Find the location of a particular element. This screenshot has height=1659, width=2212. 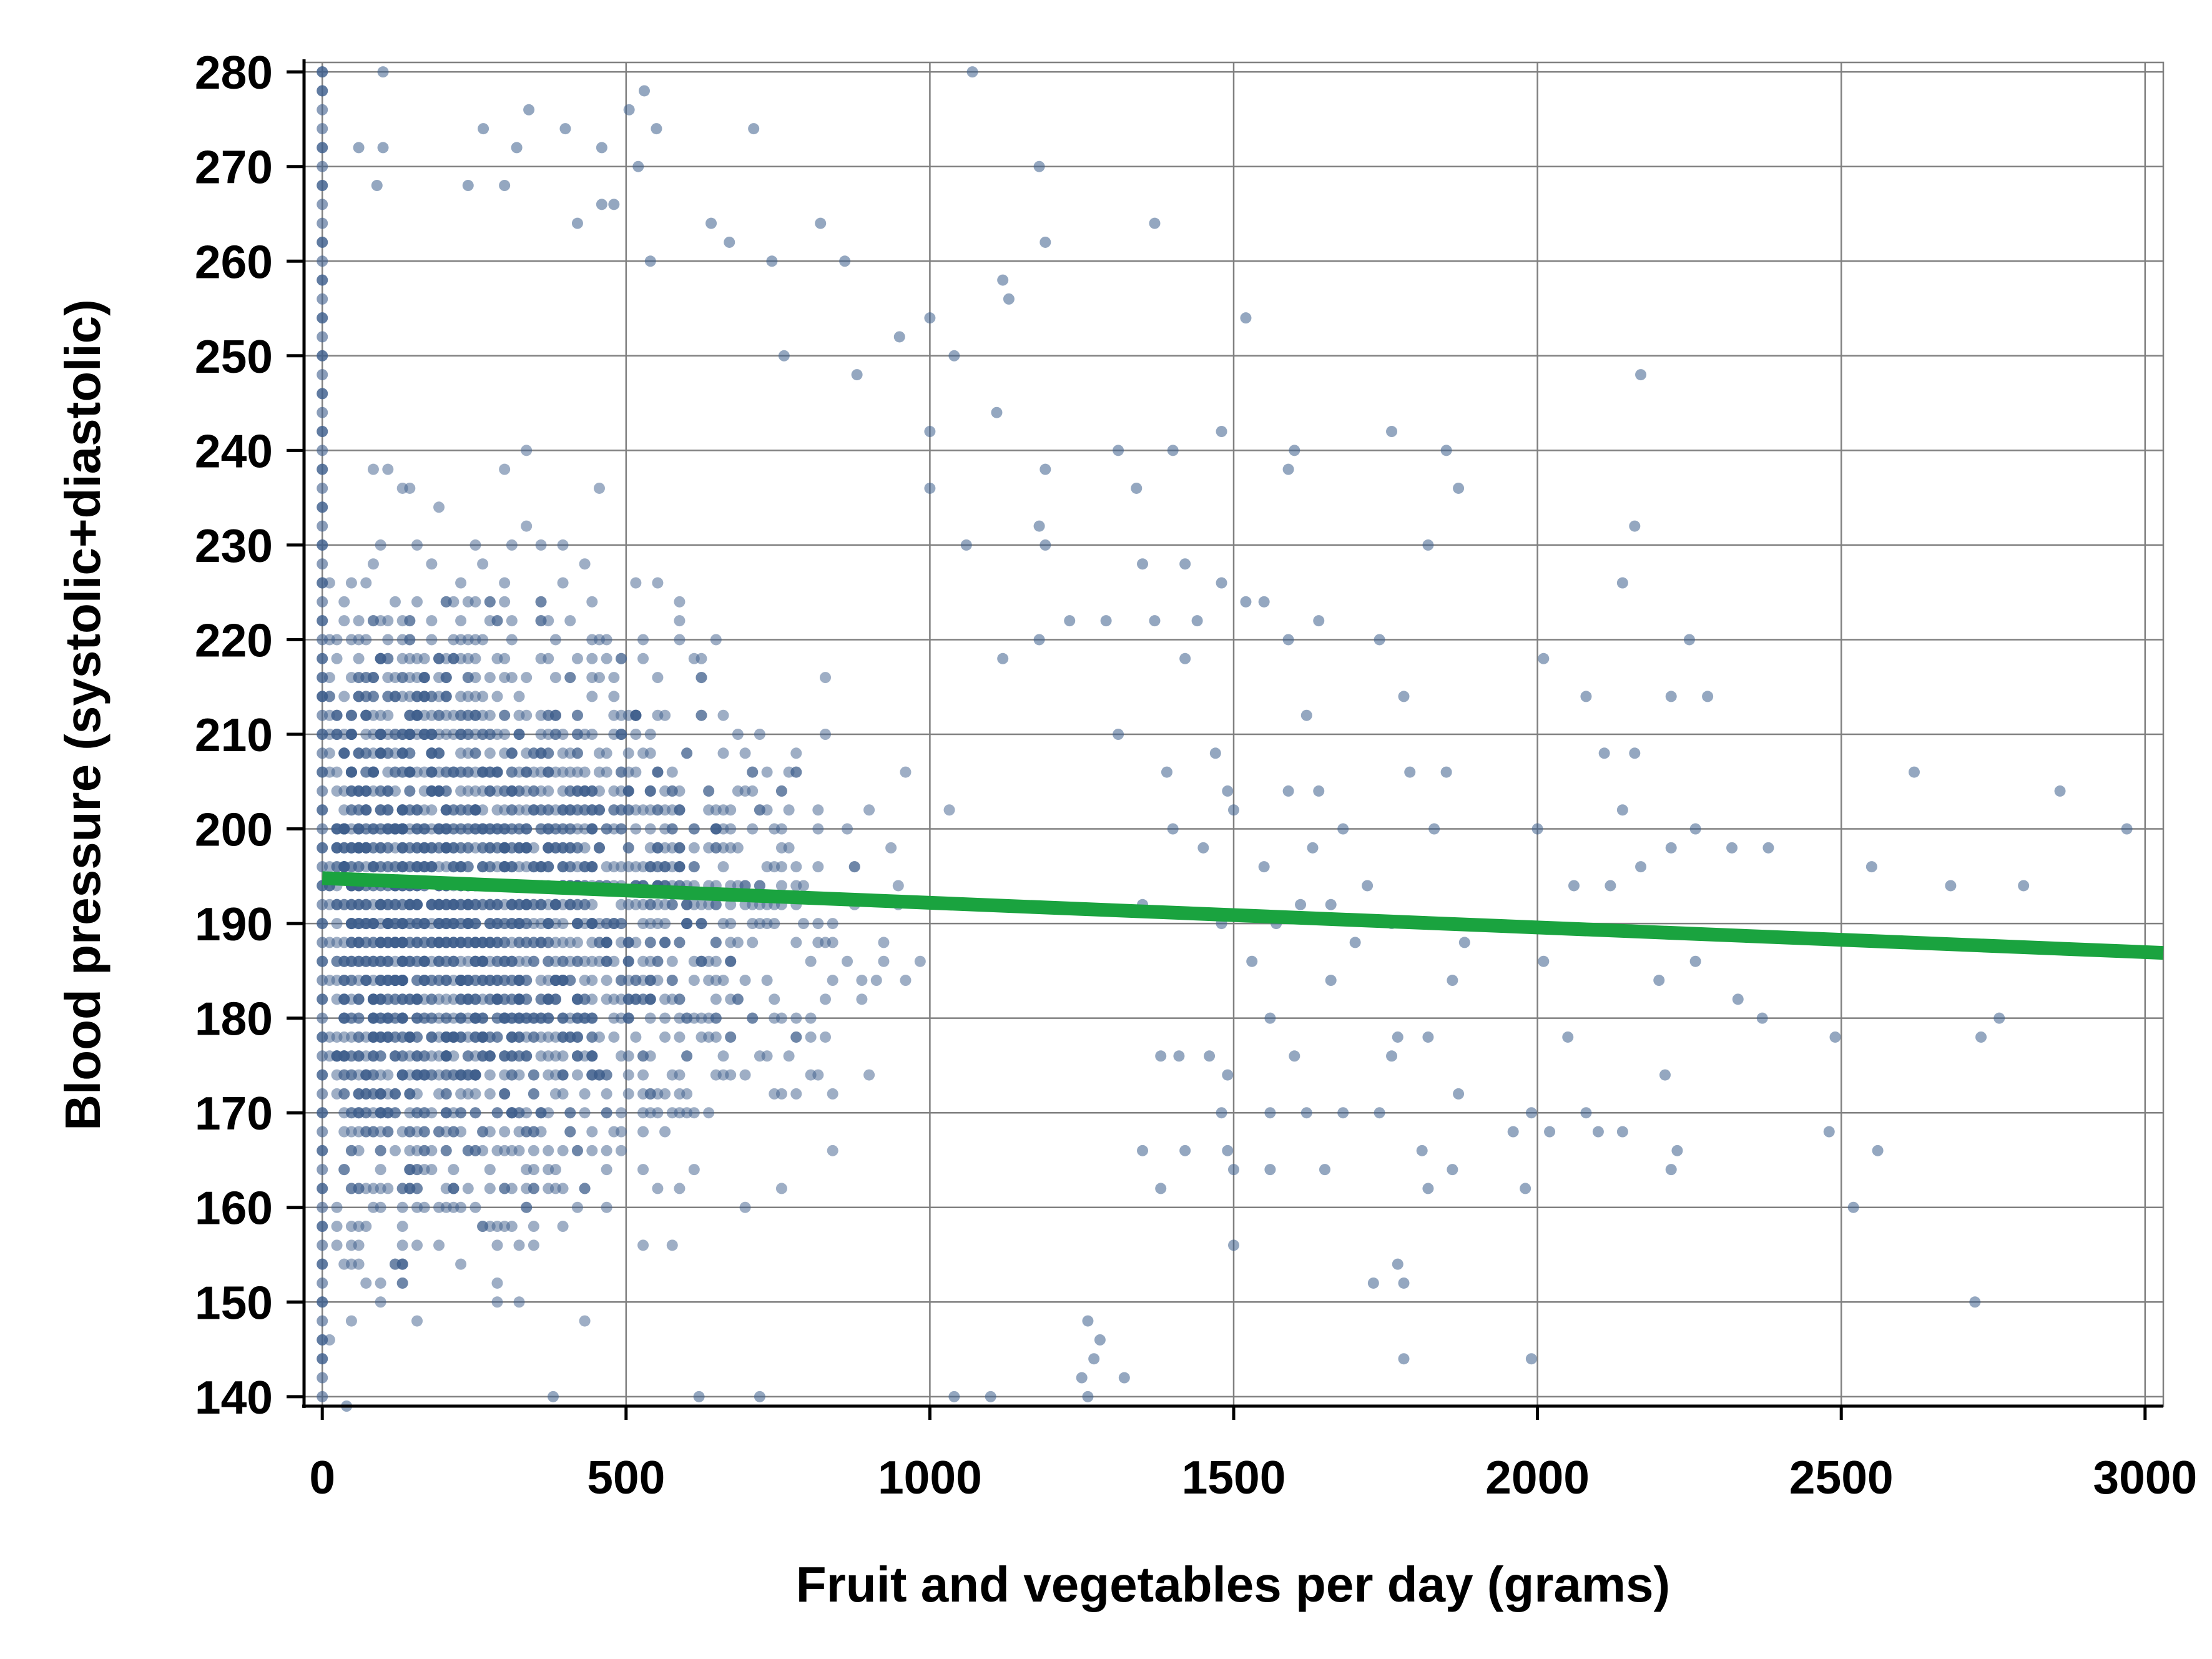

x-tick-label: 1000 is located at coordinates (930, 1477).